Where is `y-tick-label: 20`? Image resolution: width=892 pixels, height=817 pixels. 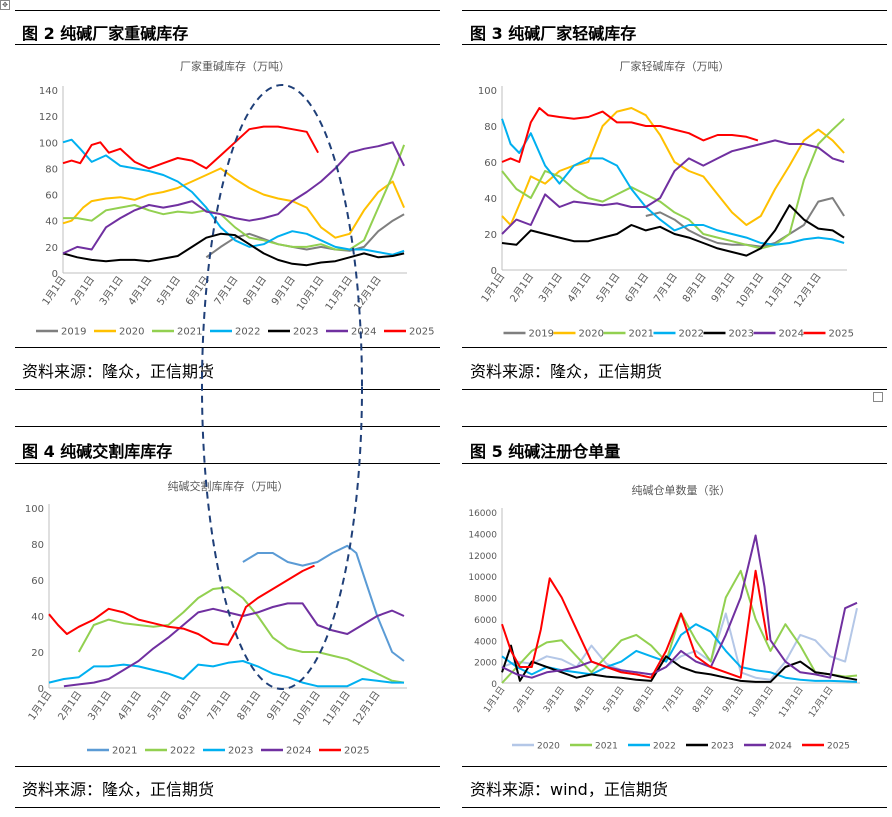 y-tick-label: 20 is located at coordinates (51, 248).